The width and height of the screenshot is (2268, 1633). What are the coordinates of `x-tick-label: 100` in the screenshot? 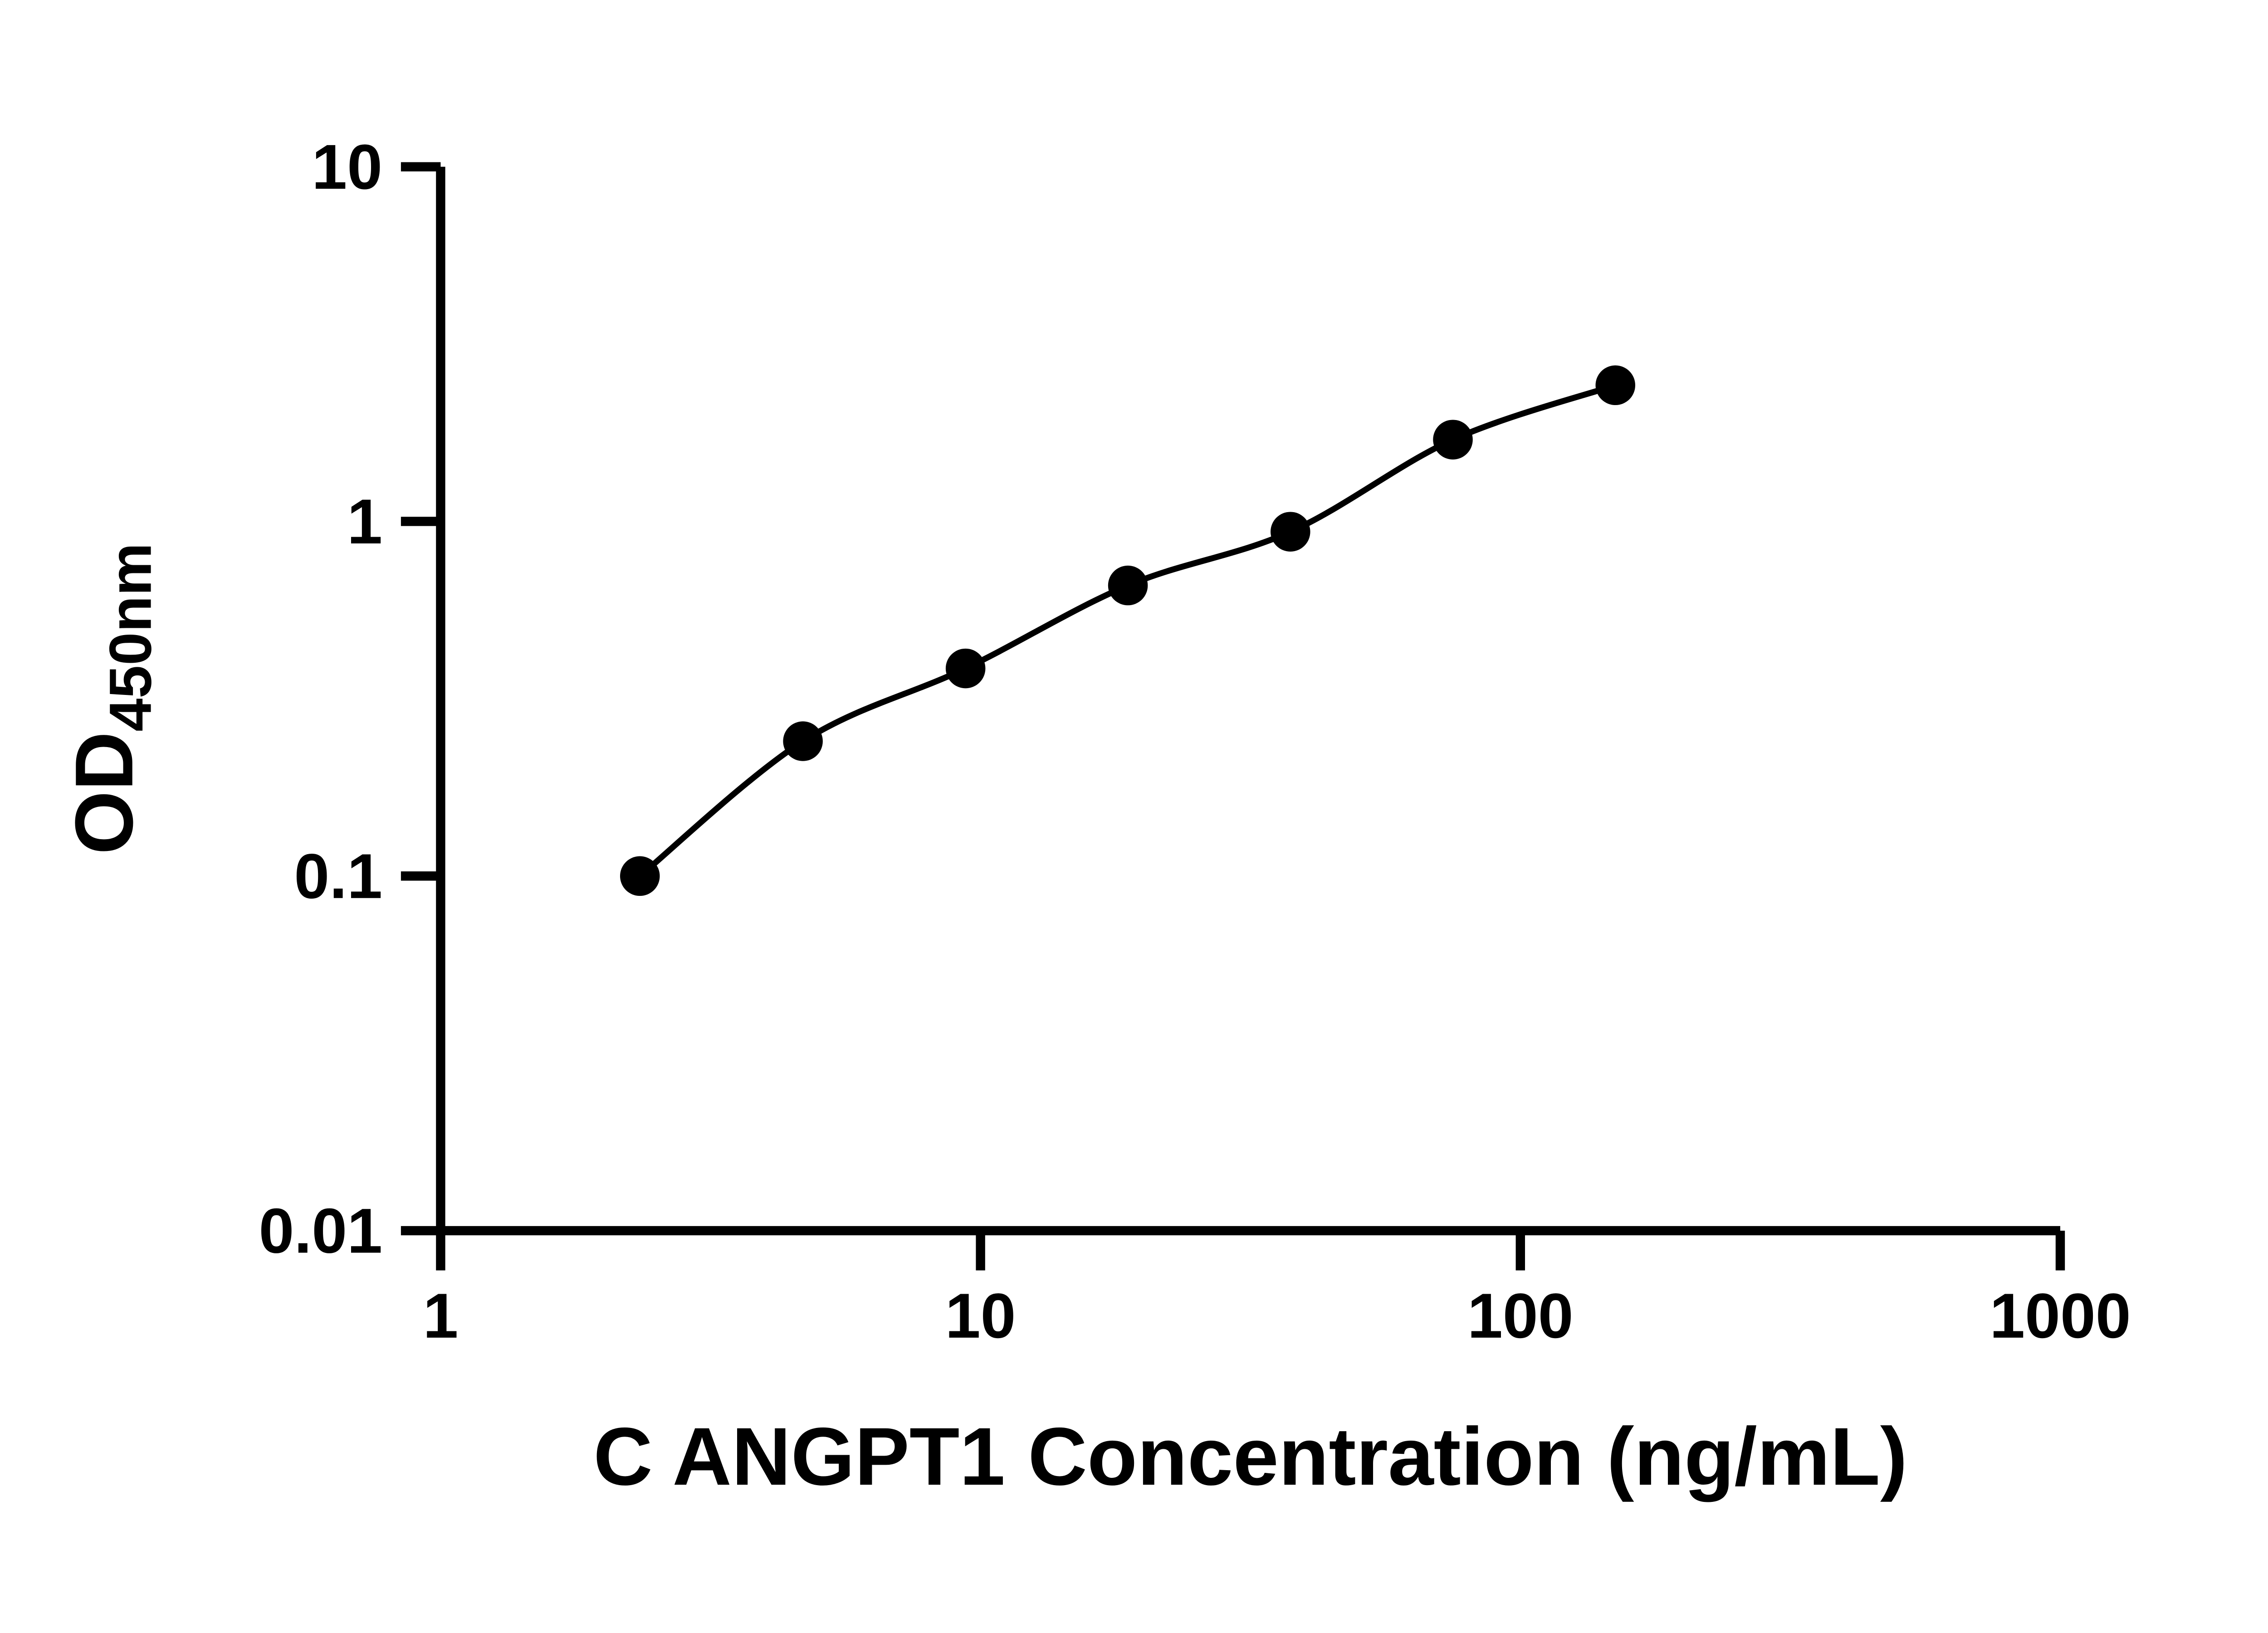 It's located at (1521, 1315).